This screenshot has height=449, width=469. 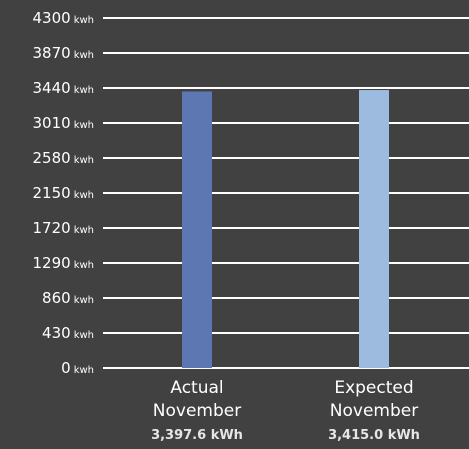 What do you see at coordinates (52, 228) in the screenshot?
I see `y-tick-value: 1720` at bounding box center [52, 228].